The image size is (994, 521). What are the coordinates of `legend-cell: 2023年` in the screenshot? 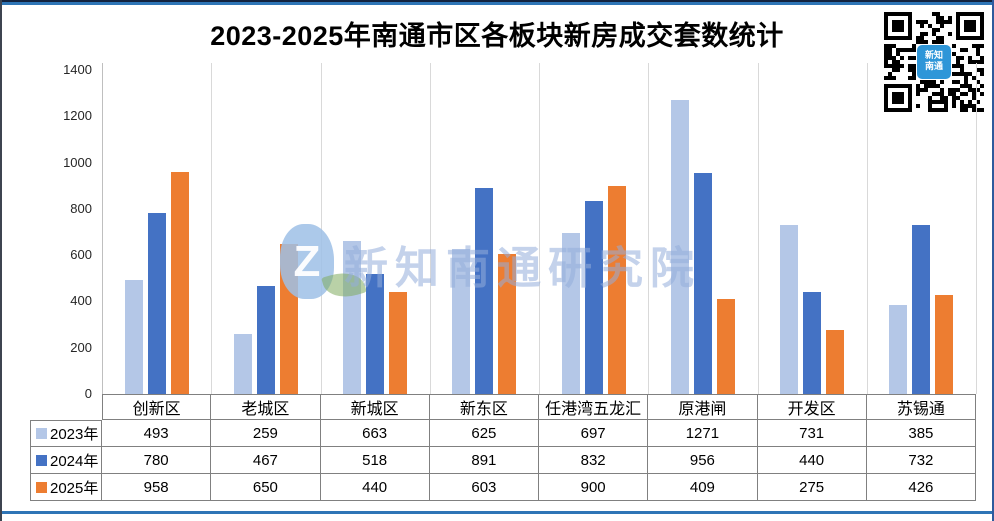 It's located at (66, 433).